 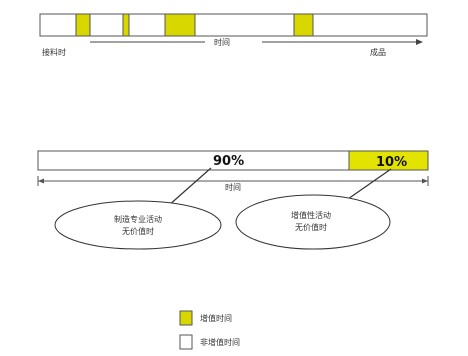 I want to click on right-callout-oval, so click(x=313, y=222).